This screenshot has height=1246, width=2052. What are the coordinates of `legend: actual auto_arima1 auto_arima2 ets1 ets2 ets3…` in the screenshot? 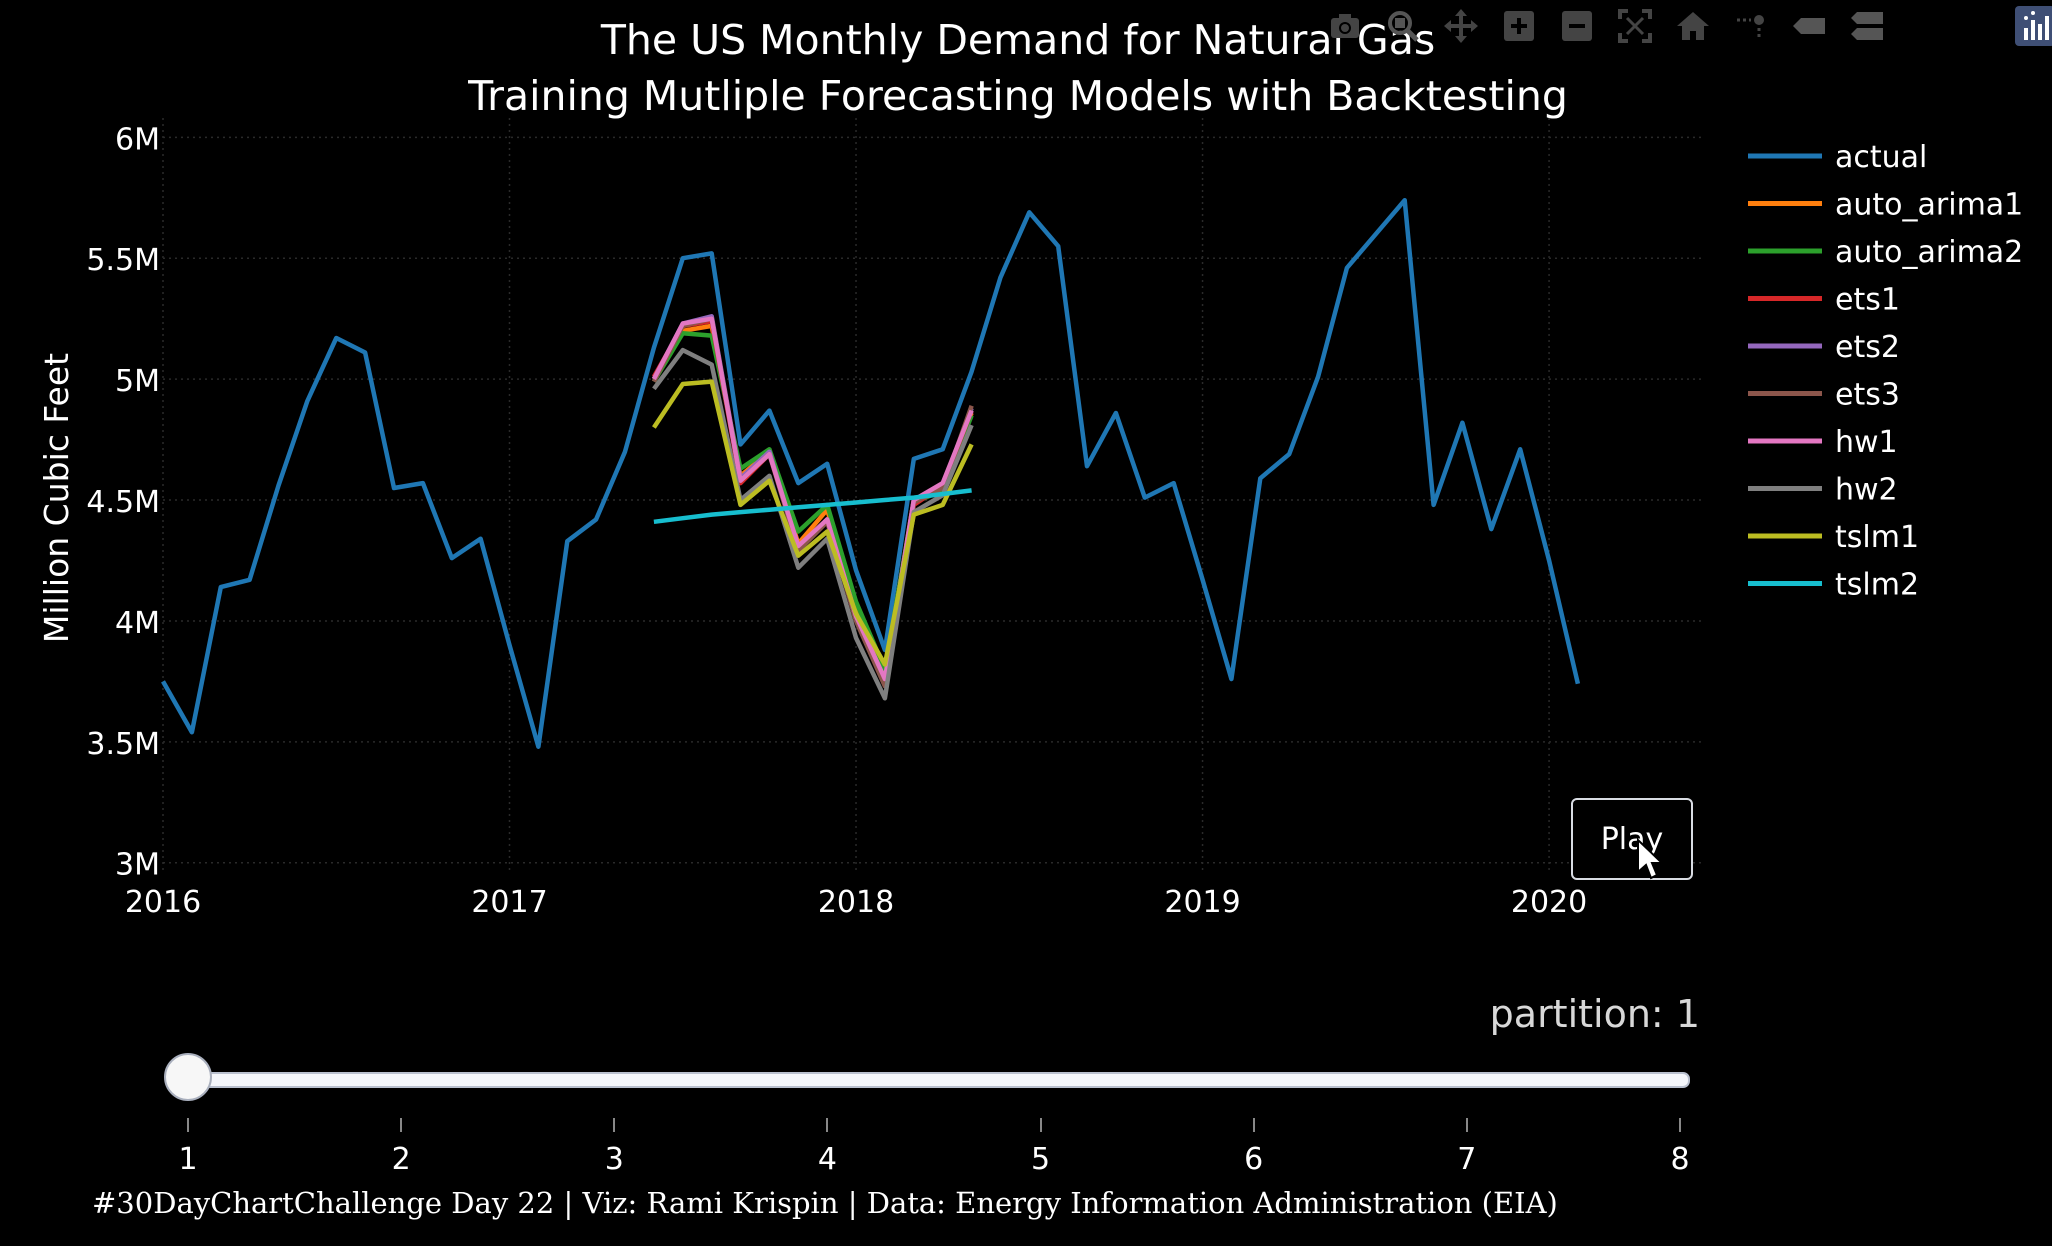 It's located at (1885, 371).